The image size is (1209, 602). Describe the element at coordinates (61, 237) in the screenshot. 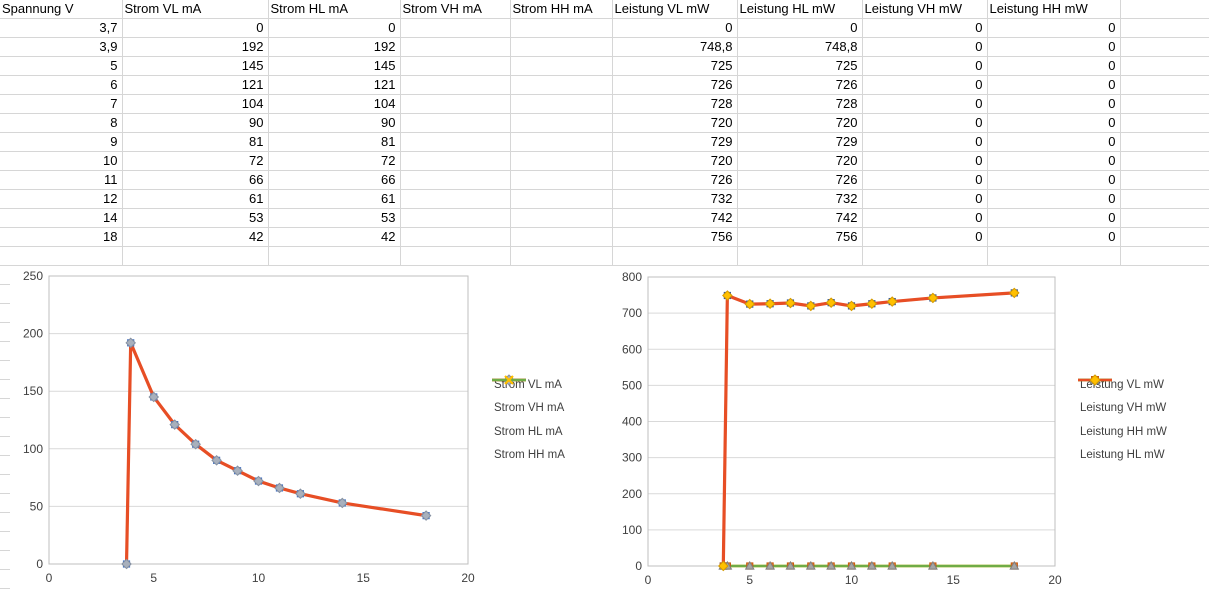

I see `cell: 18` at that location.